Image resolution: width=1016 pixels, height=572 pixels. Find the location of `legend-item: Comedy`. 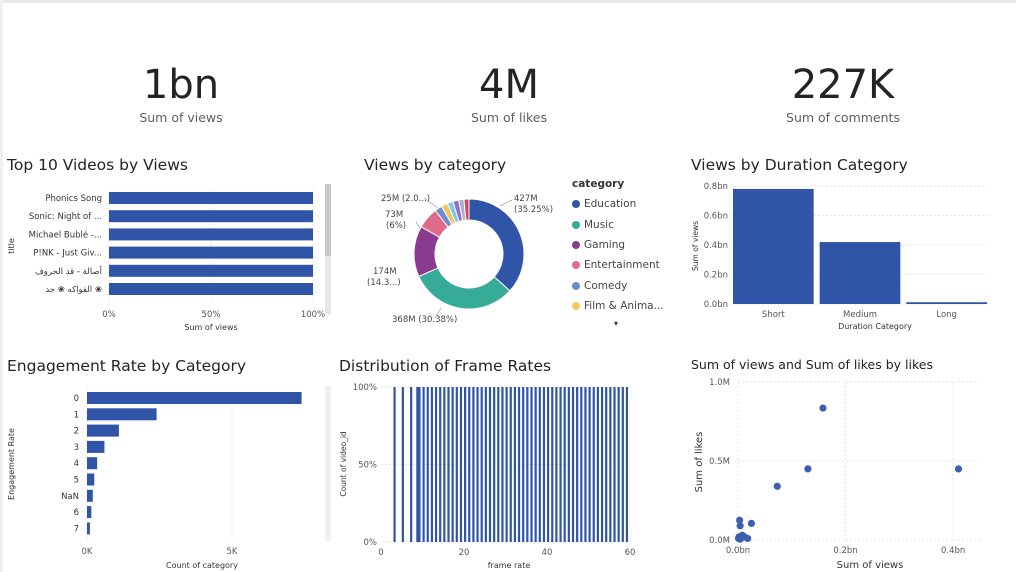

legend-item: Comedy is located at coordinates (618, 286).